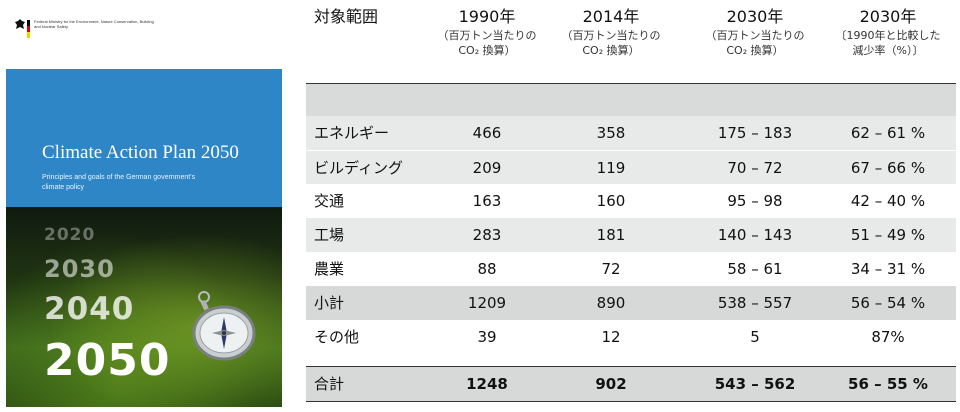 This screenshot has width=960, height=412. I want to click on value-2014: 119, so click(611, 168).